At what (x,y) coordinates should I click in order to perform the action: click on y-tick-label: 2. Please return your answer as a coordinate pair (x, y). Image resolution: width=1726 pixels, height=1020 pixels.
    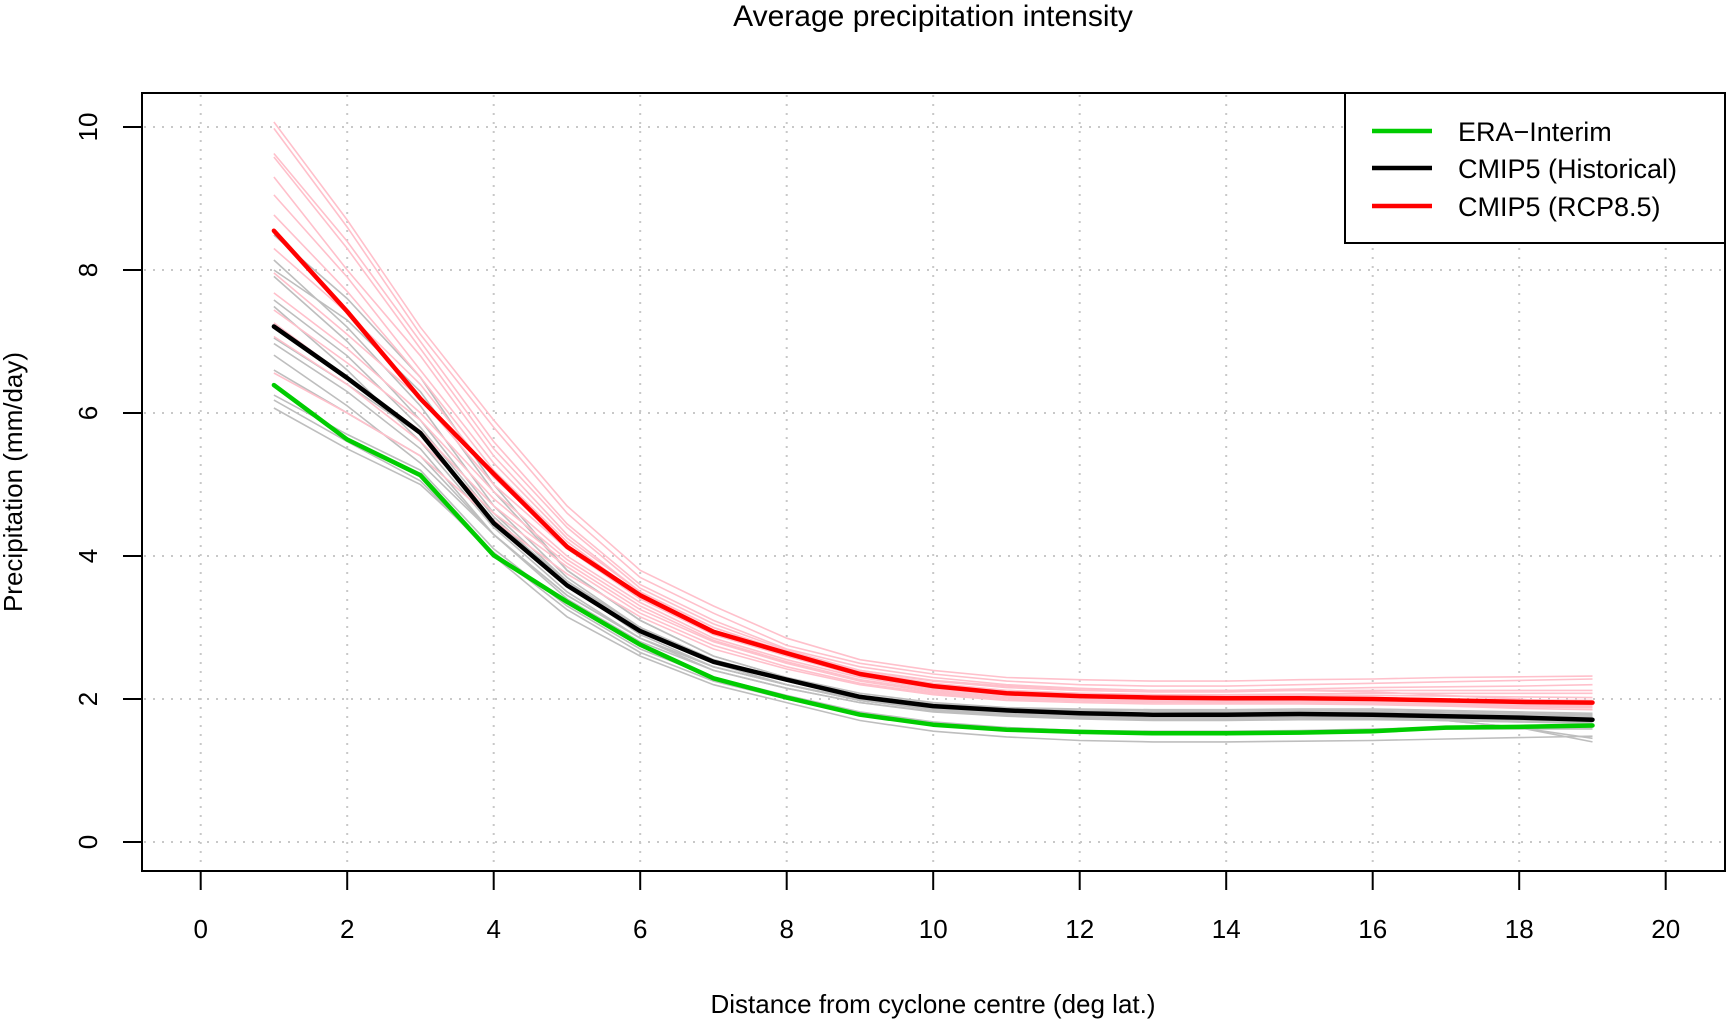
    Looking at the image, I should click on (88, 699).